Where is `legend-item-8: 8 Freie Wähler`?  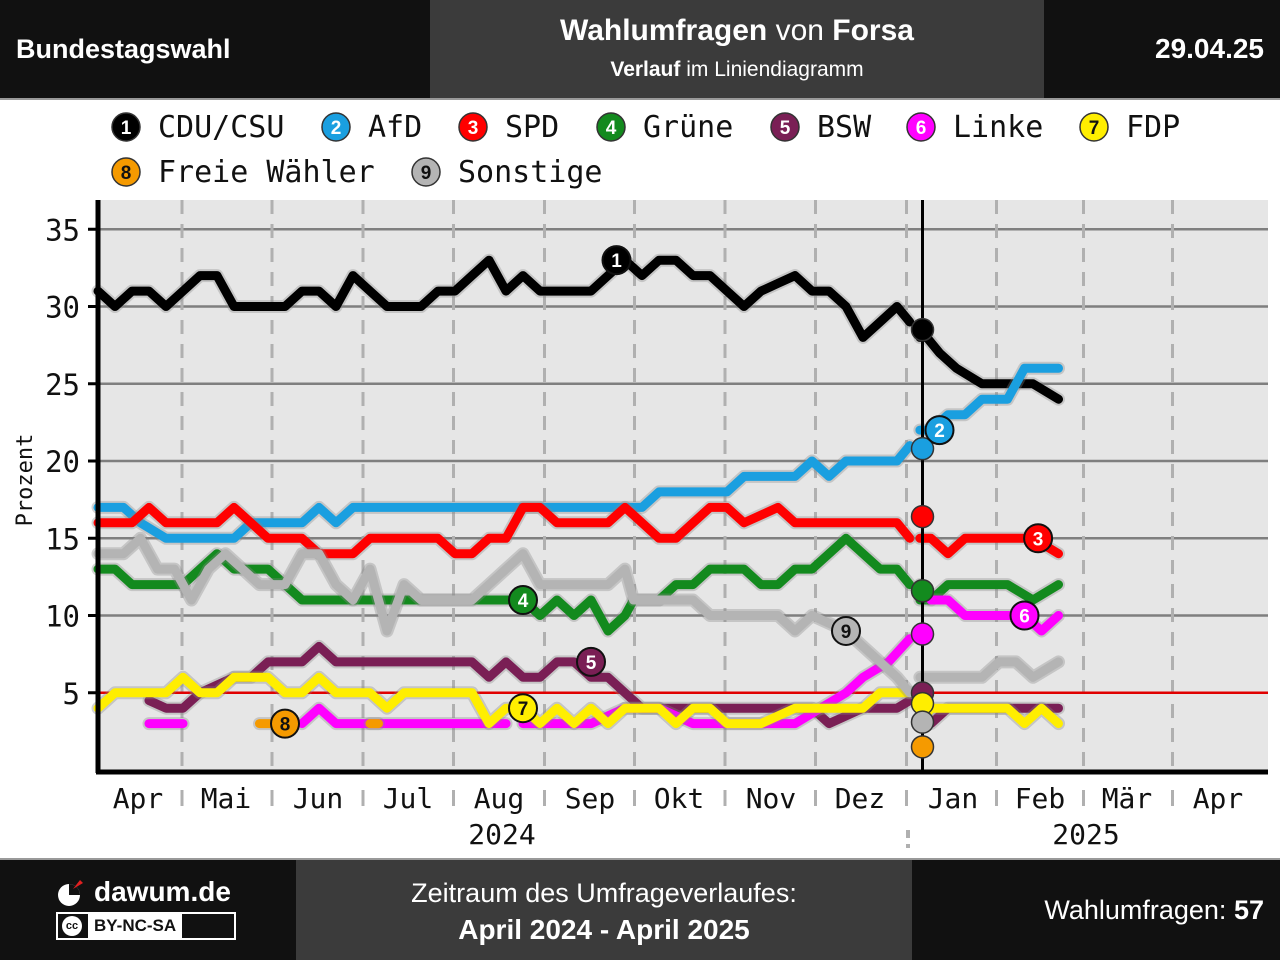 legend-item-8: 8 Freie Wähler is located at coordinates (243, 172).